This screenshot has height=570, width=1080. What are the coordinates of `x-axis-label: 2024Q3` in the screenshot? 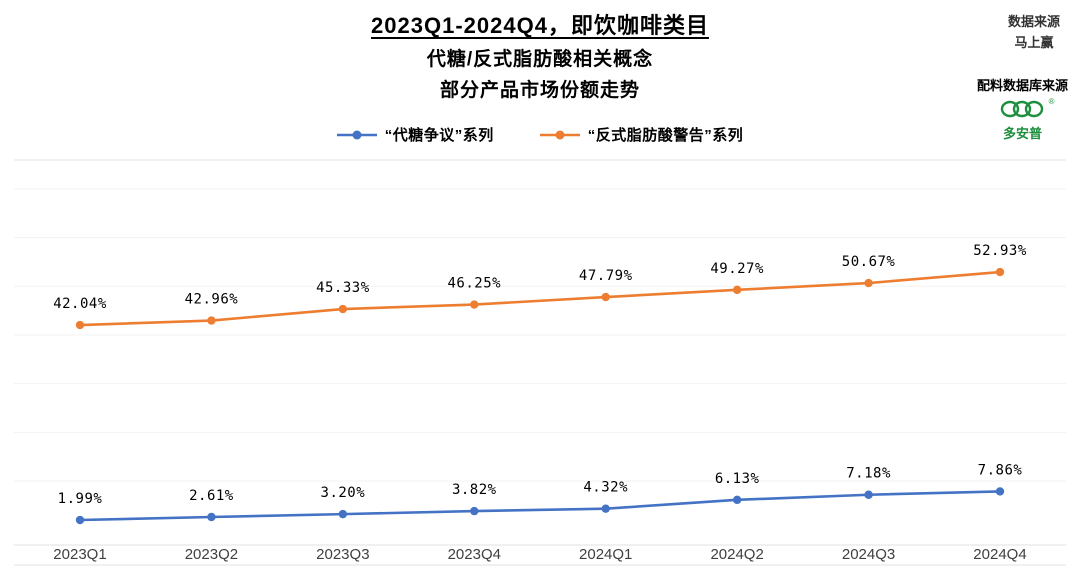 It's located at (868, 554).